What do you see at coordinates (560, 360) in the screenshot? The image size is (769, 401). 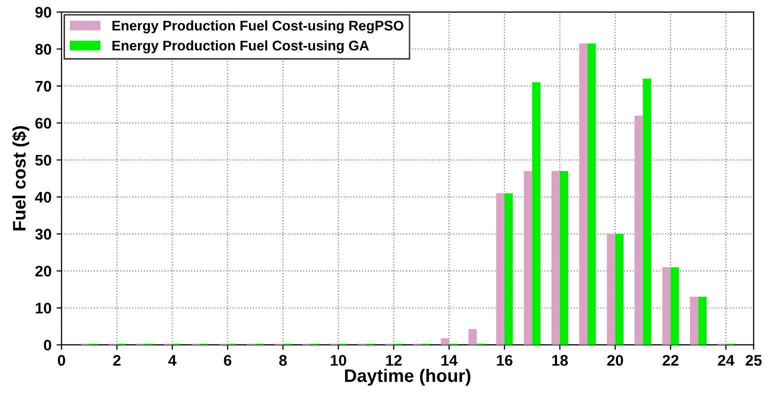 I see `x-tick-label: 18` at bounding box center [560, 360].